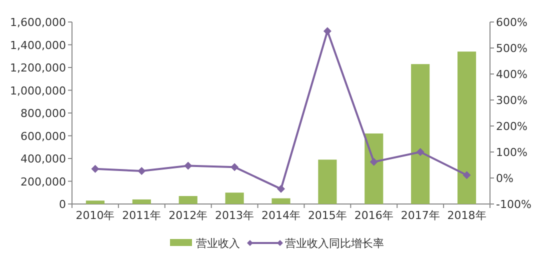 This screenshot has width=550, height=264. What do you see at coordinates (43, 113) in the screenshot?
I see `y-tick-label: 800,000` at bounding box center [43, 113].